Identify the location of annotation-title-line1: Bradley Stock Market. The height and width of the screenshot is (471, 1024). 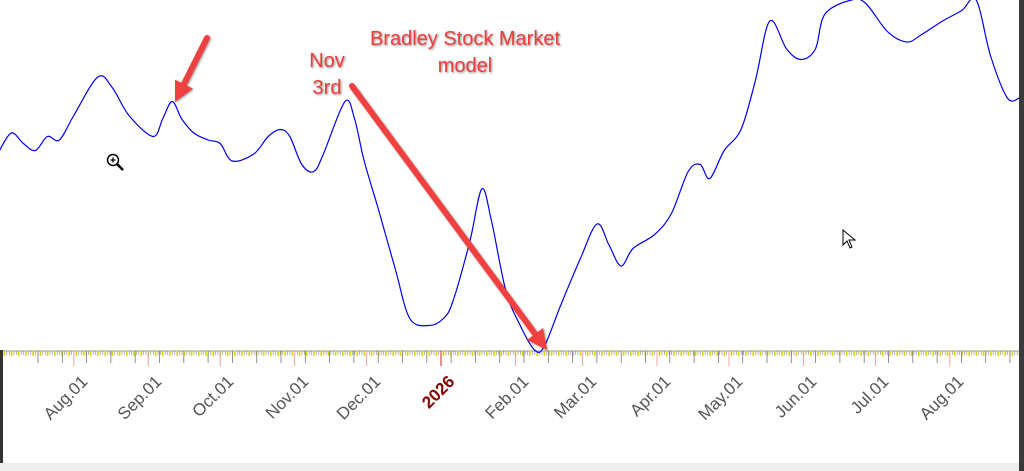
(465, 39).